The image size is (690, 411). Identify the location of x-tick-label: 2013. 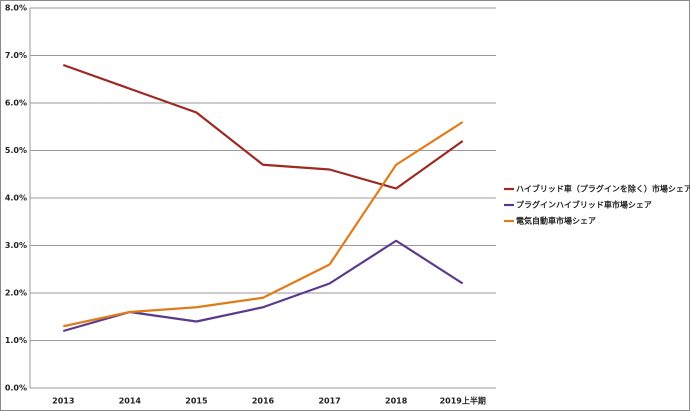
(63, 401).